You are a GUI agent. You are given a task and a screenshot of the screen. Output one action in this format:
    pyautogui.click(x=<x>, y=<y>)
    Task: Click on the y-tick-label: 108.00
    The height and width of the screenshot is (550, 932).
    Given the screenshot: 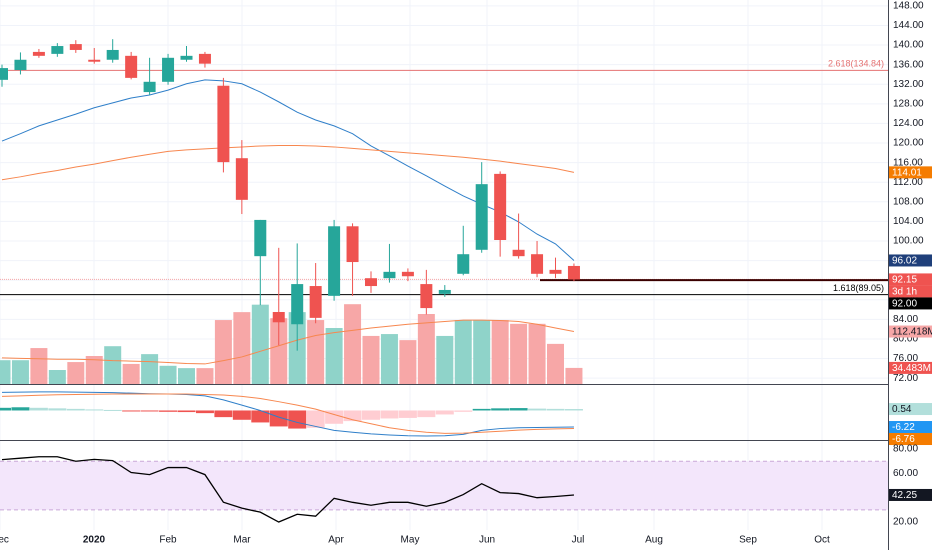 What is the action you would take?
    pyautogui.click(x=908, y=201)
    